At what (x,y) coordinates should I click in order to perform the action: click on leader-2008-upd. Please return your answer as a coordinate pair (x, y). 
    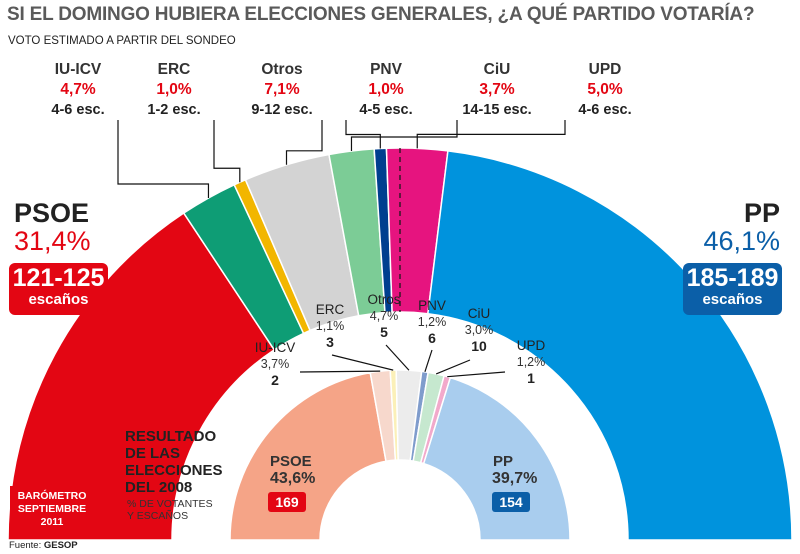
    Looking at the image, I should click on (476, 374).